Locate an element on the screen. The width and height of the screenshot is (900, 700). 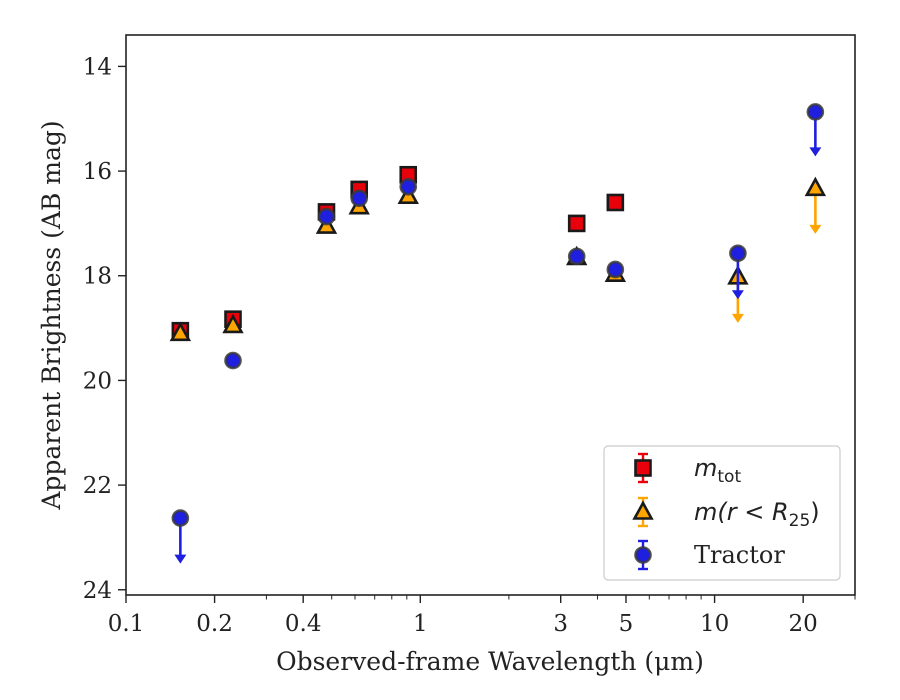
legend-label-text: Tractor is located at coordinates (739, 555).